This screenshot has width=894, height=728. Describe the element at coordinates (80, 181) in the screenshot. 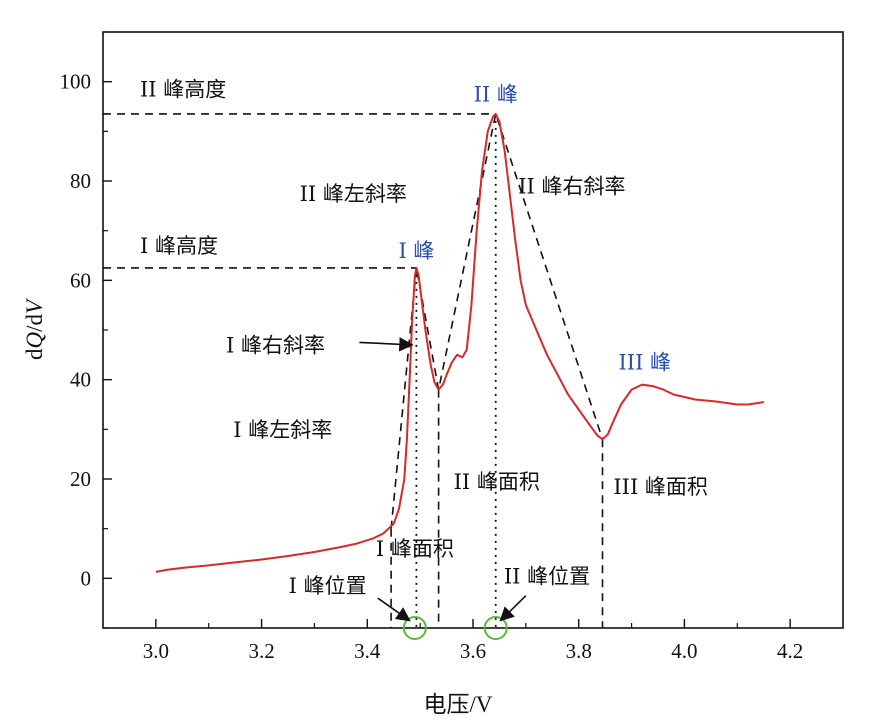

I see `y-tick-label-5: 80` at that location.